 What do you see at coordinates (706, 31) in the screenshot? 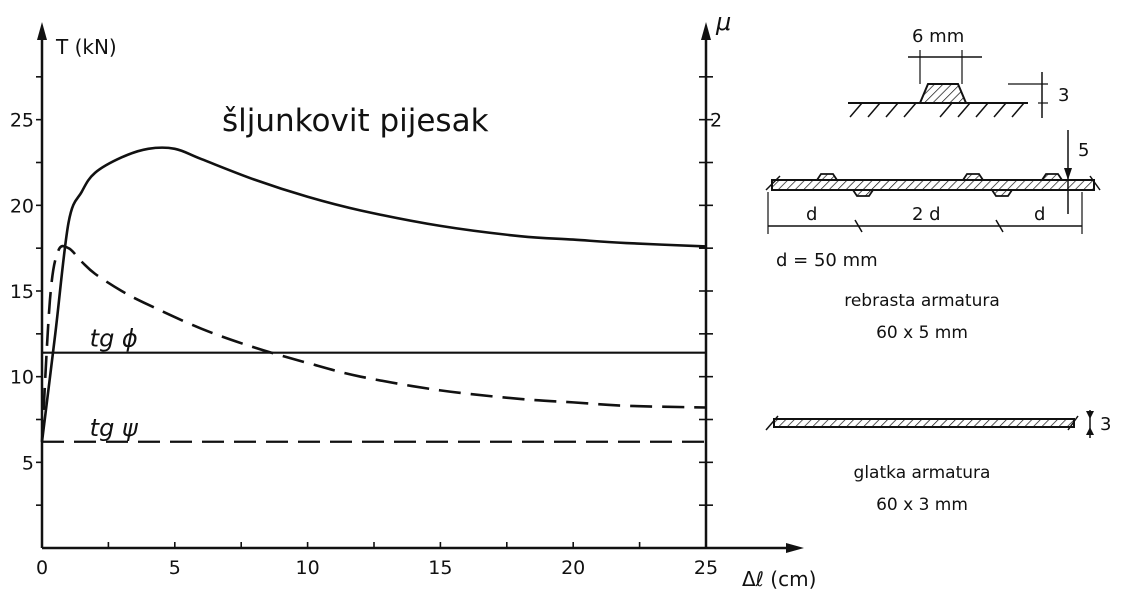
I see `y2-axis-arrow-icon` at bounding box center [706, 31].